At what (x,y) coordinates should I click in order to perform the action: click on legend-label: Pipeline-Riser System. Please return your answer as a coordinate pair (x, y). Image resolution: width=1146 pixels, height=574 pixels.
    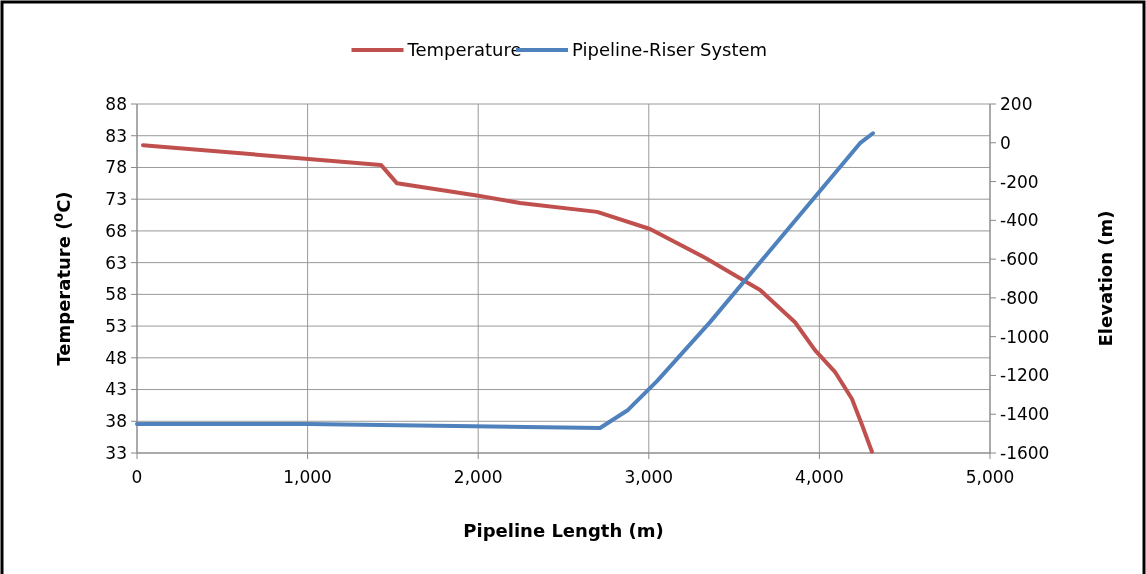
    Looking at the image, I should click on (670, 50).